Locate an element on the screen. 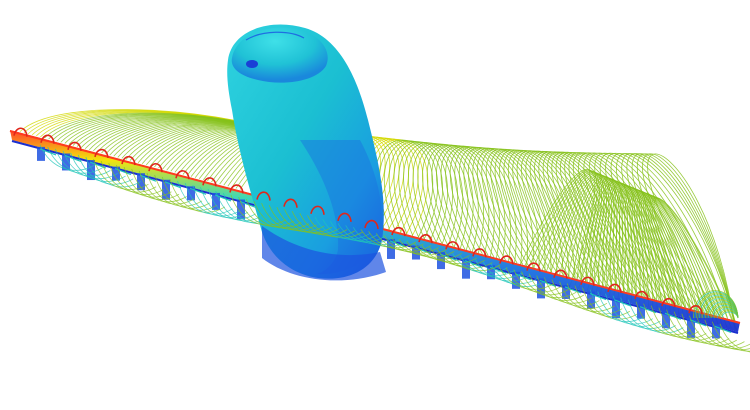  wing-root-fairing is located at coordinates (324, 253).